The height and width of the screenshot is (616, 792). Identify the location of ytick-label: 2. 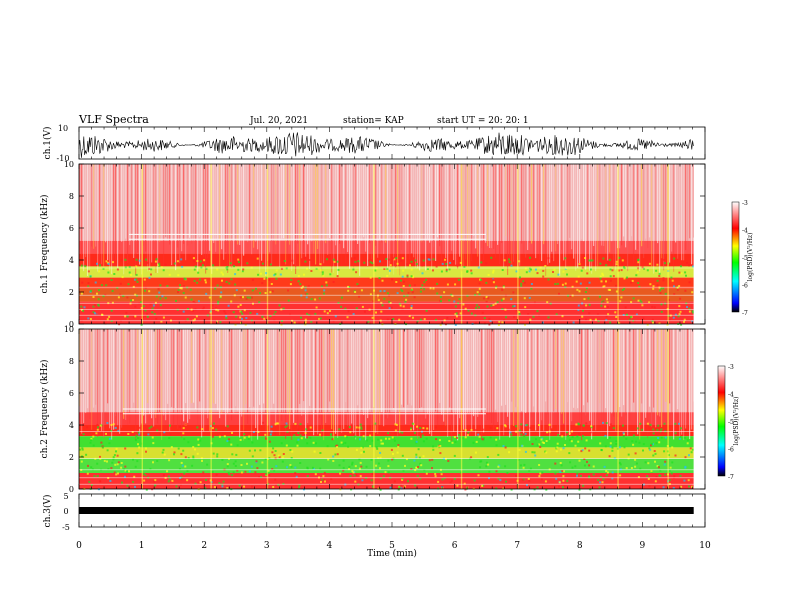
(71, 292).